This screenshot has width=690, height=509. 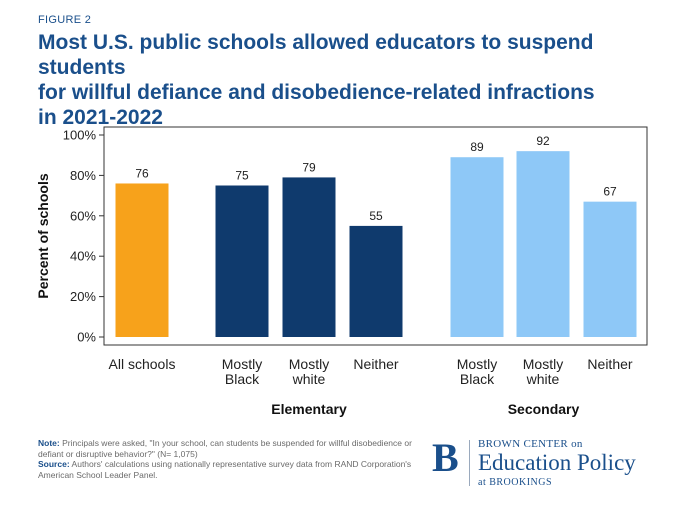 I want to click on bar-value-label: 75, so click(x=242, y=176).